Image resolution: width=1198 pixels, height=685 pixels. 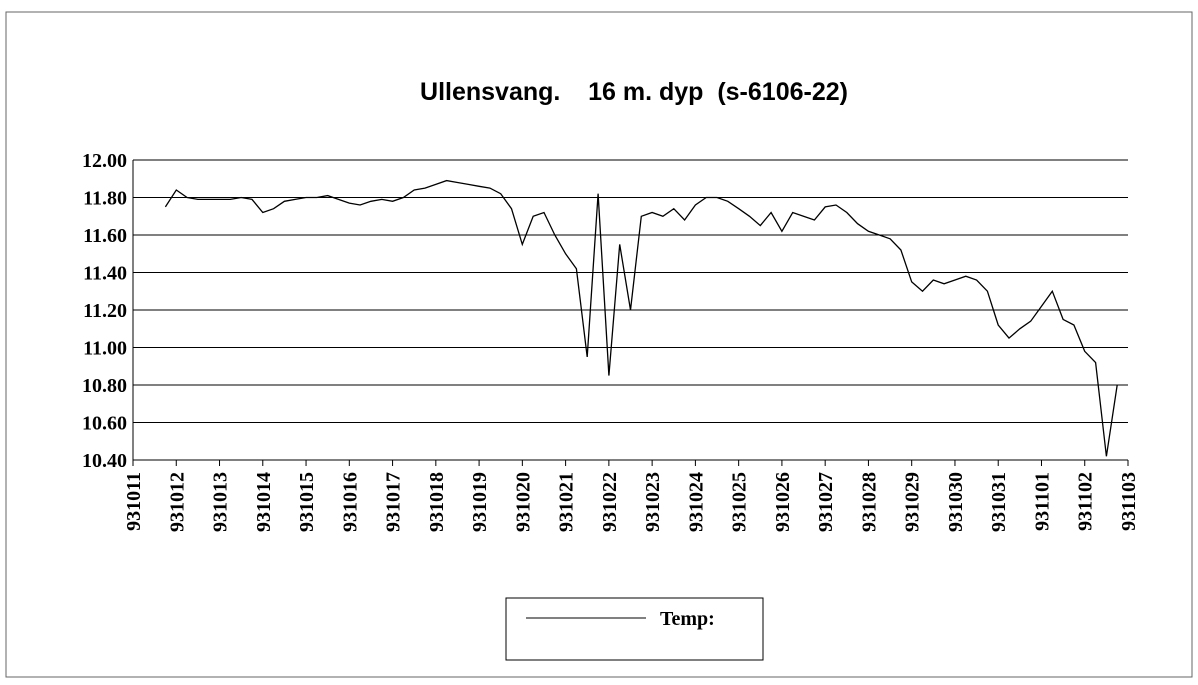 What do you see at coordinates (783, 502) in the screenshot?
I see `x-tick-label: 931026` at bounding box center [783, 502].